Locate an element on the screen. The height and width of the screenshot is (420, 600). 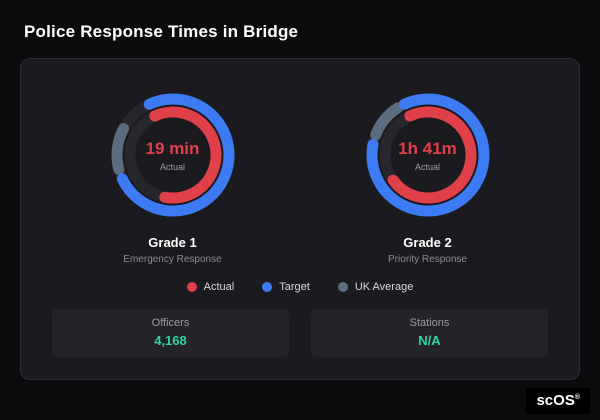
legend: Actual Target UK Average is located at coordinates (300, 287).